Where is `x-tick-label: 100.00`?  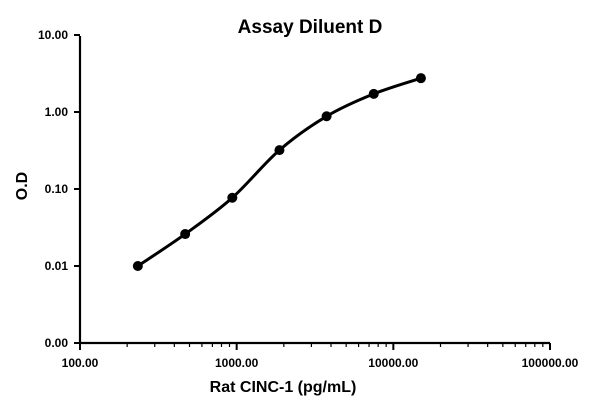 x-tick-label: 100.00 is located at coordinates (80, 363).